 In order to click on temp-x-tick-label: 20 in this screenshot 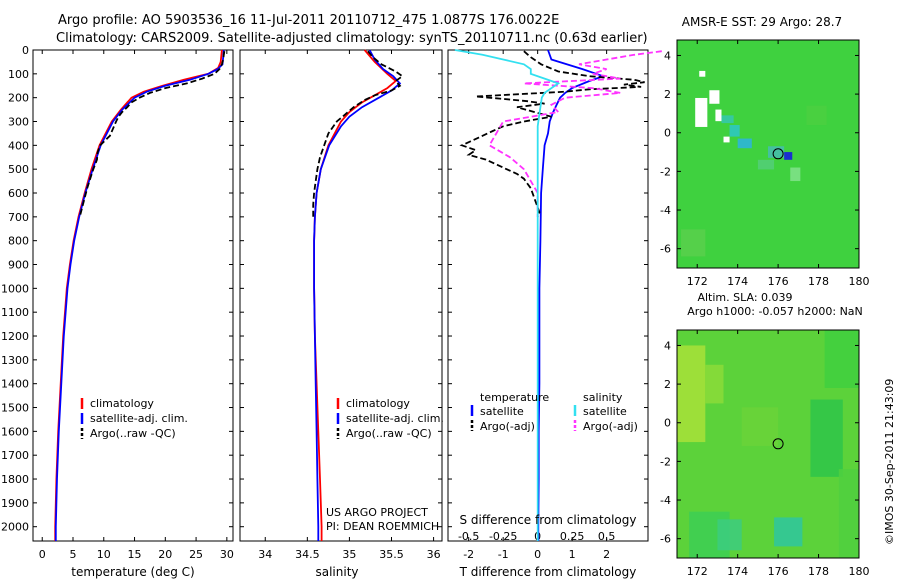, I will do `click(165, 554)`.